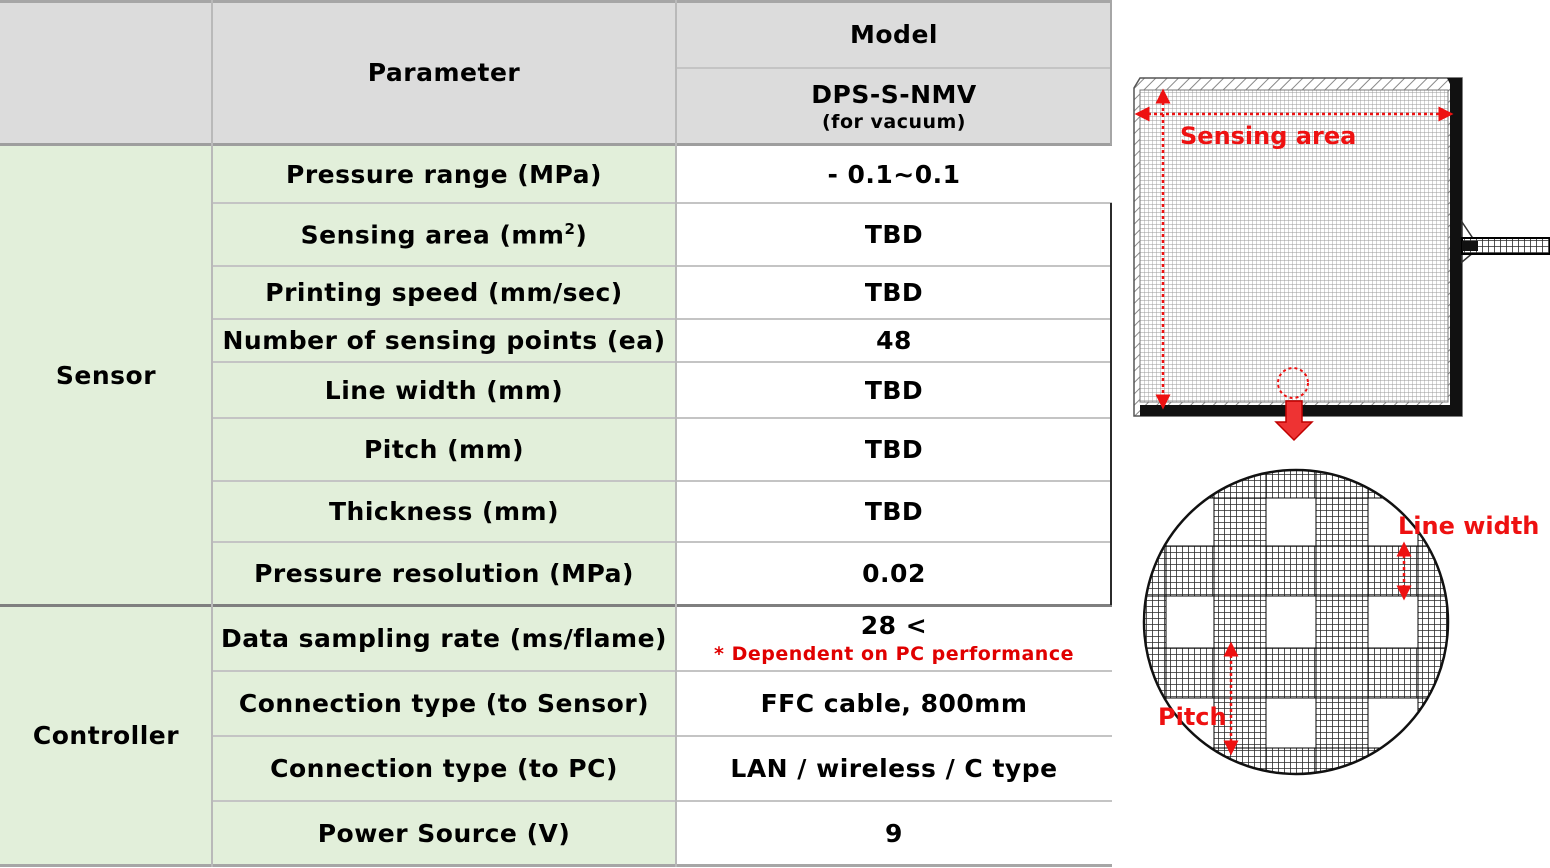  Describe the element at coordinates (444, 292) in the screenshot. I see `param-printing-speed: Printing speed (mm/sec)` at that location.